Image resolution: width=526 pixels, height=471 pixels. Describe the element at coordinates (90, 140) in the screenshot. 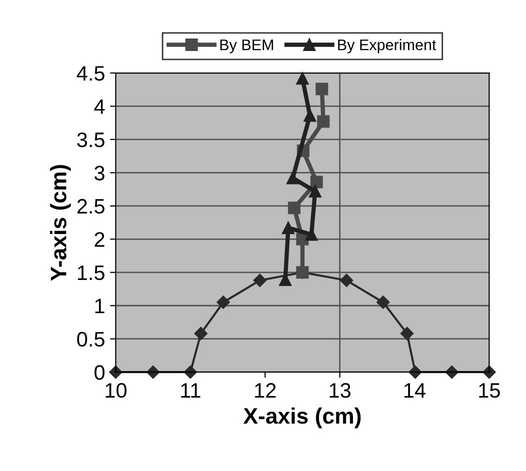

I see `y-tick-label: 3.5` at that location.